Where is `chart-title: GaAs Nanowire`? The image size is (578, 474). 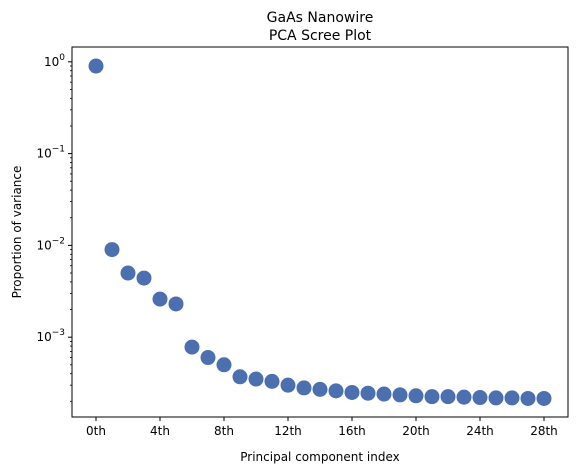 chart-title: GaAs Nanowire is located at coordinates (320, 18).